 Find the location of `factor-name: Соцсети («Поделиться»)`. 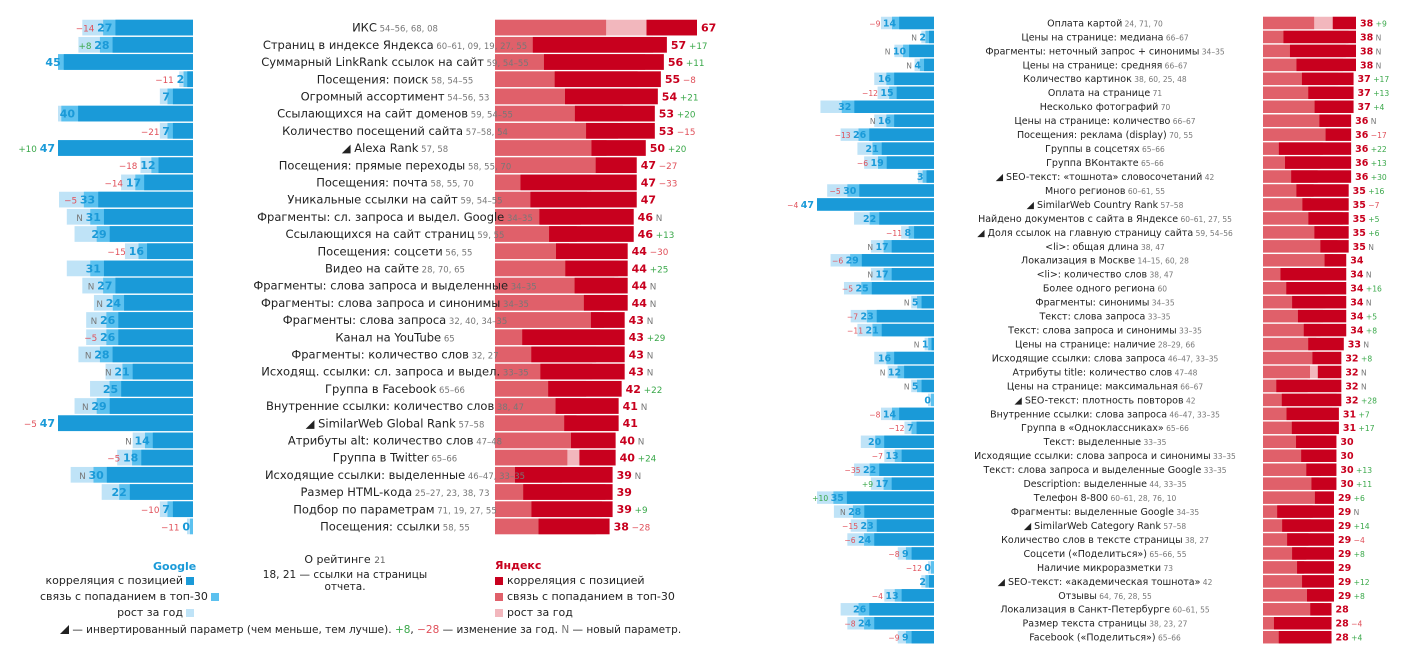

factor-name: Соцсети («Поделиться») is located at coordinates (1085, 554).